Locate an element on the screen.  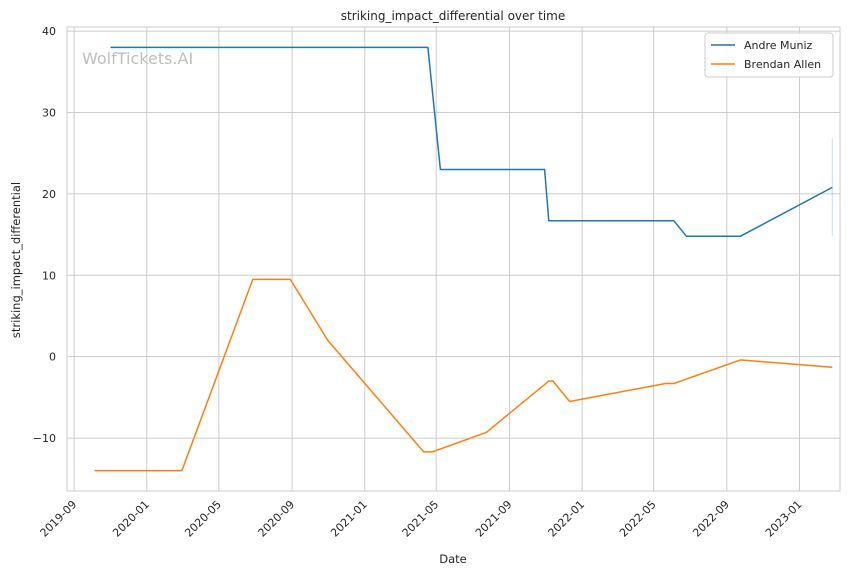
y-tick-label: 10 is located at coordinates (49, 275).